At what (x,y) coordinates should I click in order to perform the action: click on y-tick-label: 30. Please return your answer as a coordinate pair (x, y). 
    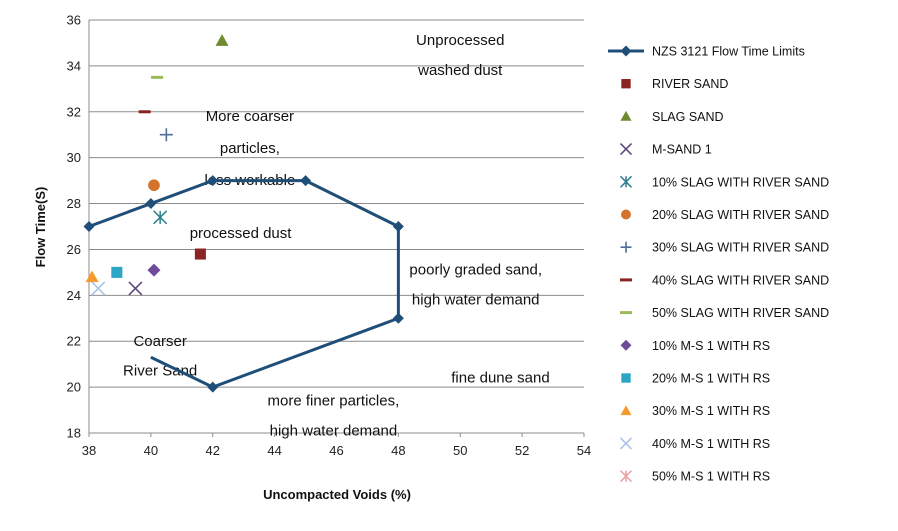
    Looking at the image, I should click on (74, 157).